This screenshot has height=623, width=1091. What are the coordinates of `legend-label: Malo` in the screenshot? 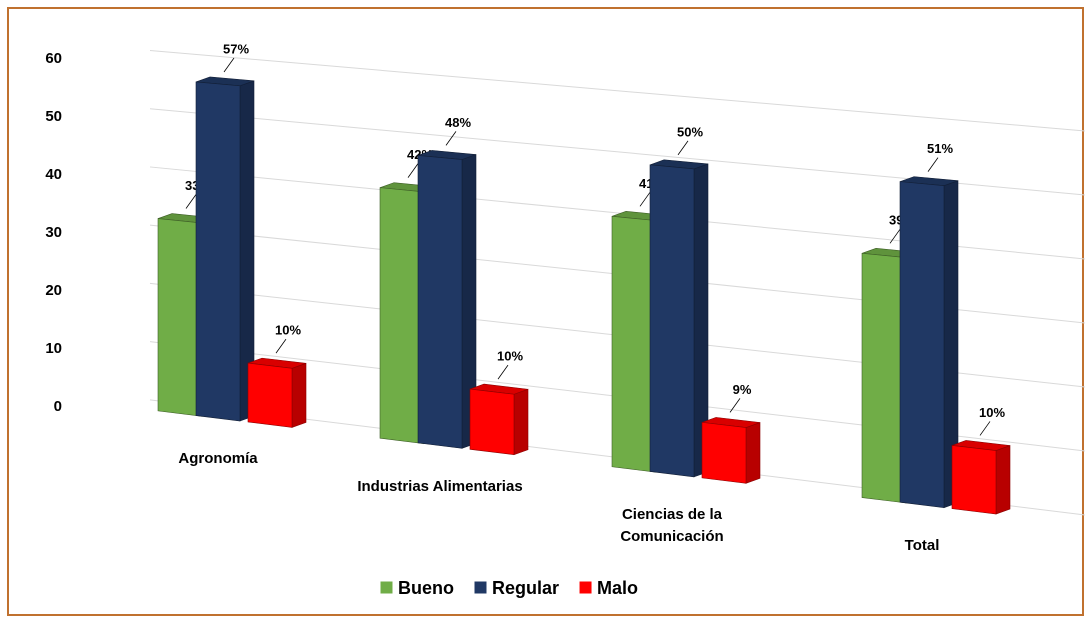 It's located at (617, 588).